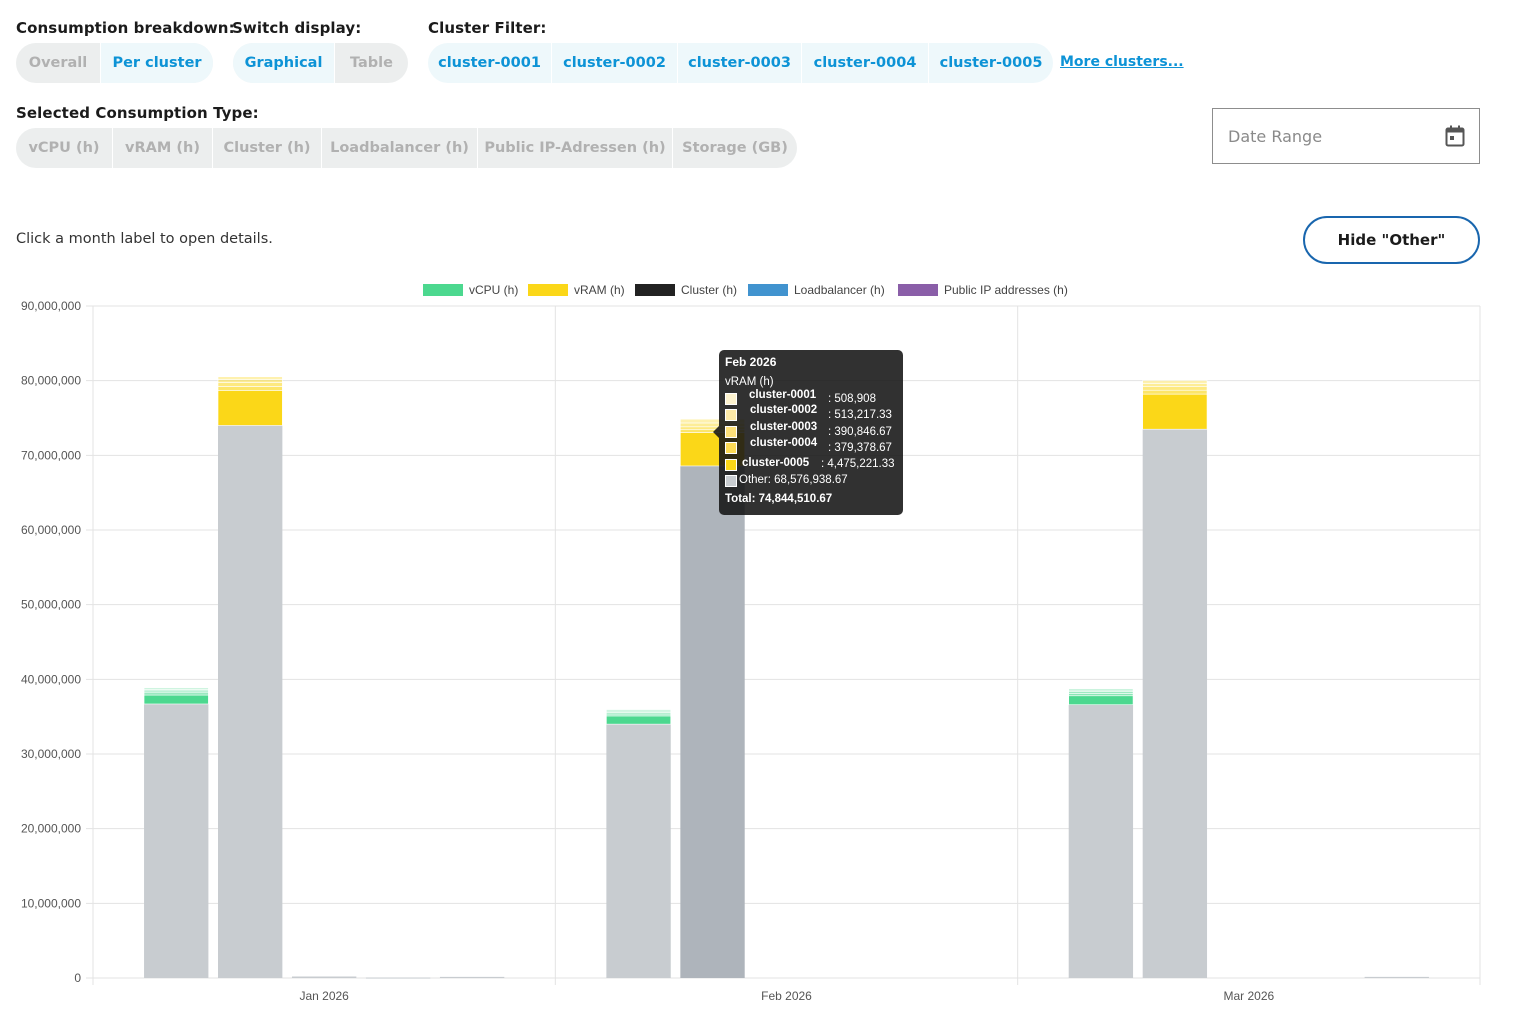  I want to click on legend-label: Cluster (h), so click(709, 290).